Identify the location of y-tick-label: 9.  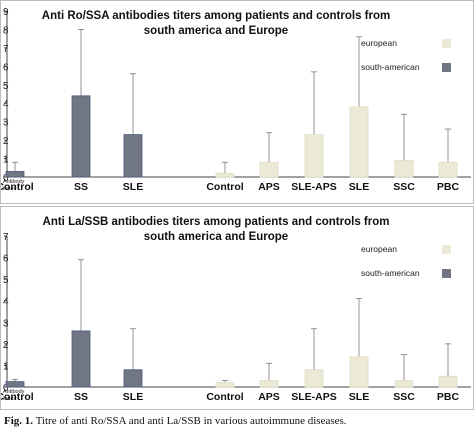
(6, 12).